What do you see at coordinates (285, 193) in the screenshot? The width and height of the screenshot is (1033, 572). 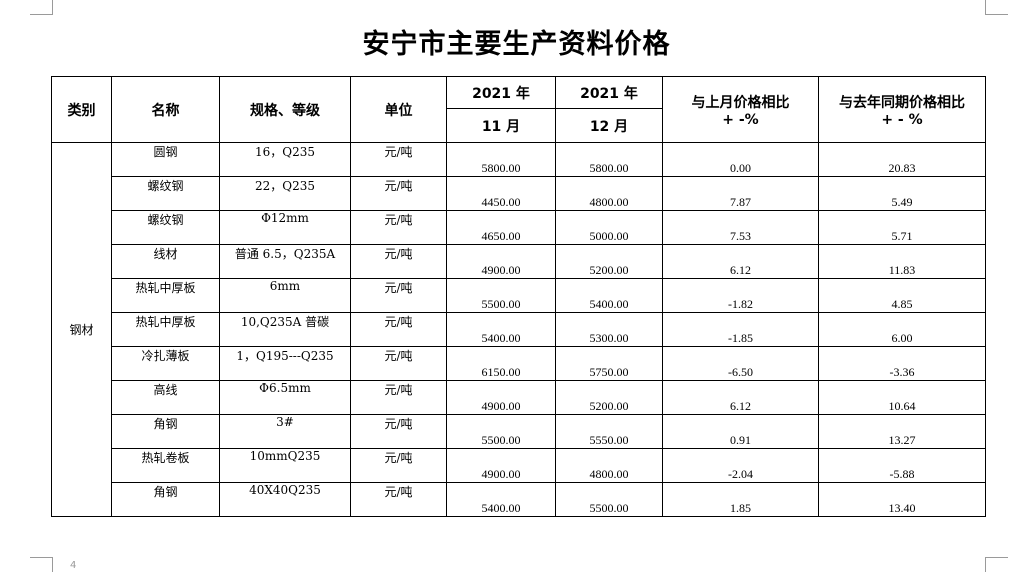 I see `cell-spec: 22，Q235` at bounding box center [285, 193].